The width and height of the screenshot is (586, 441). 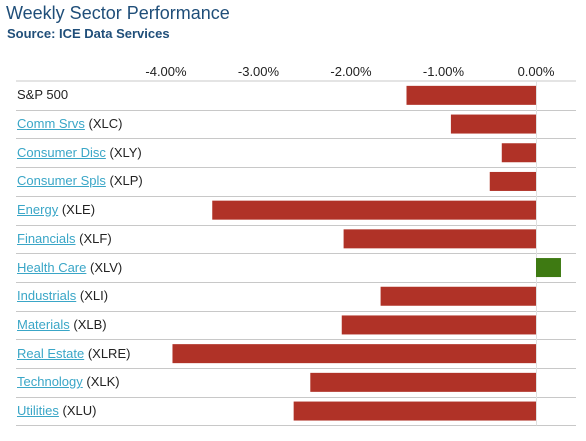 What do you see at coordinates (51, 353) in the screenshot?
I see `sector-link: Real Estate` at bounding box center [51, 353].